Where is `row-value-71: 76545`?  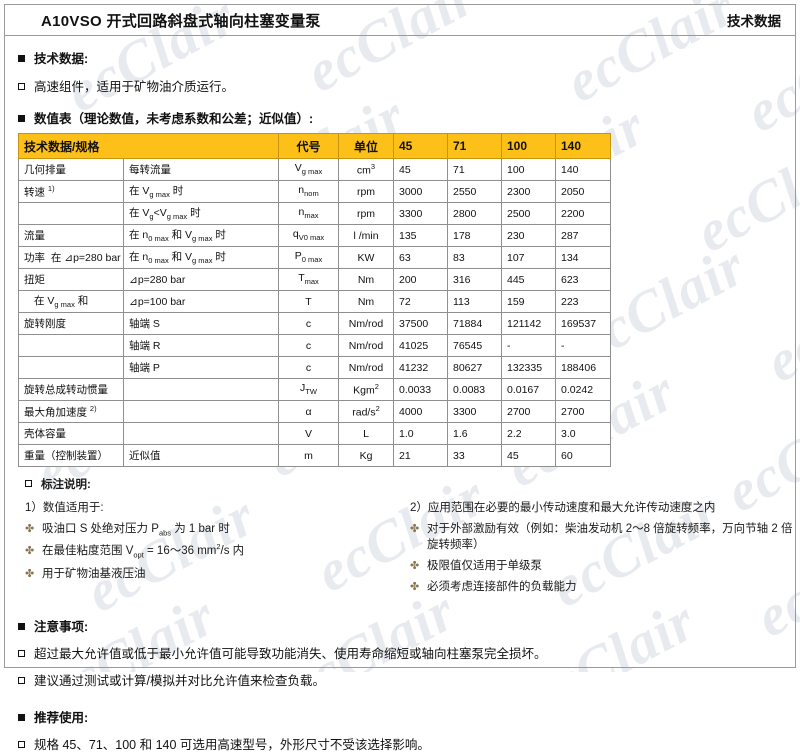
row-value-71: 76545 is located at coordinates (474, 345).